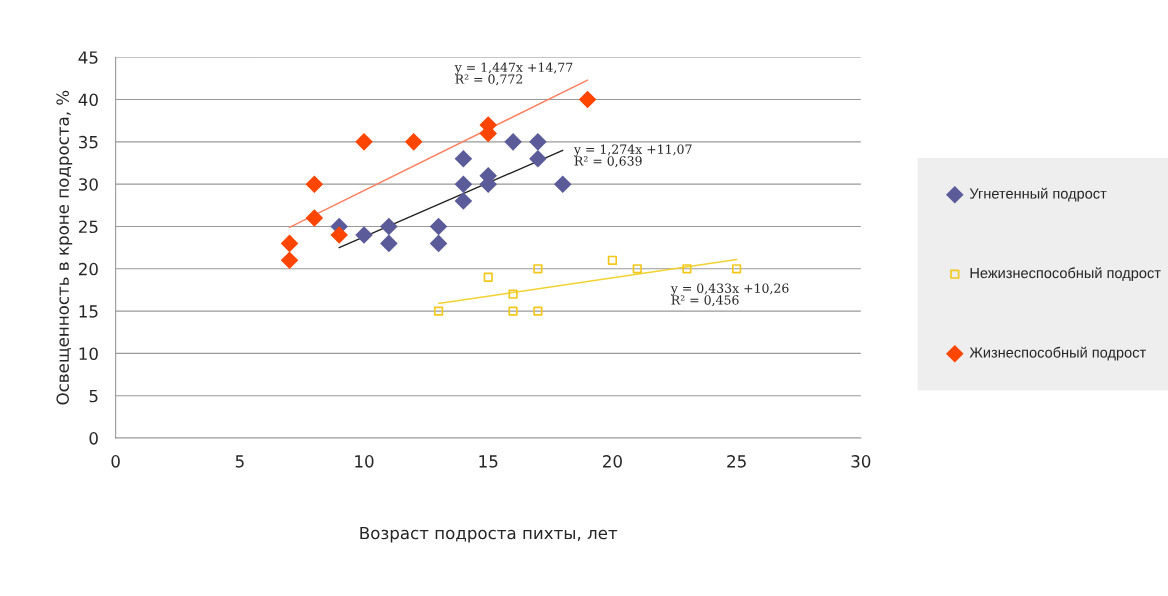  What do you see at coordinates (93, 396) in the screenshot?
I see `y-tick-label: 5` at bounding box center [93, 396].